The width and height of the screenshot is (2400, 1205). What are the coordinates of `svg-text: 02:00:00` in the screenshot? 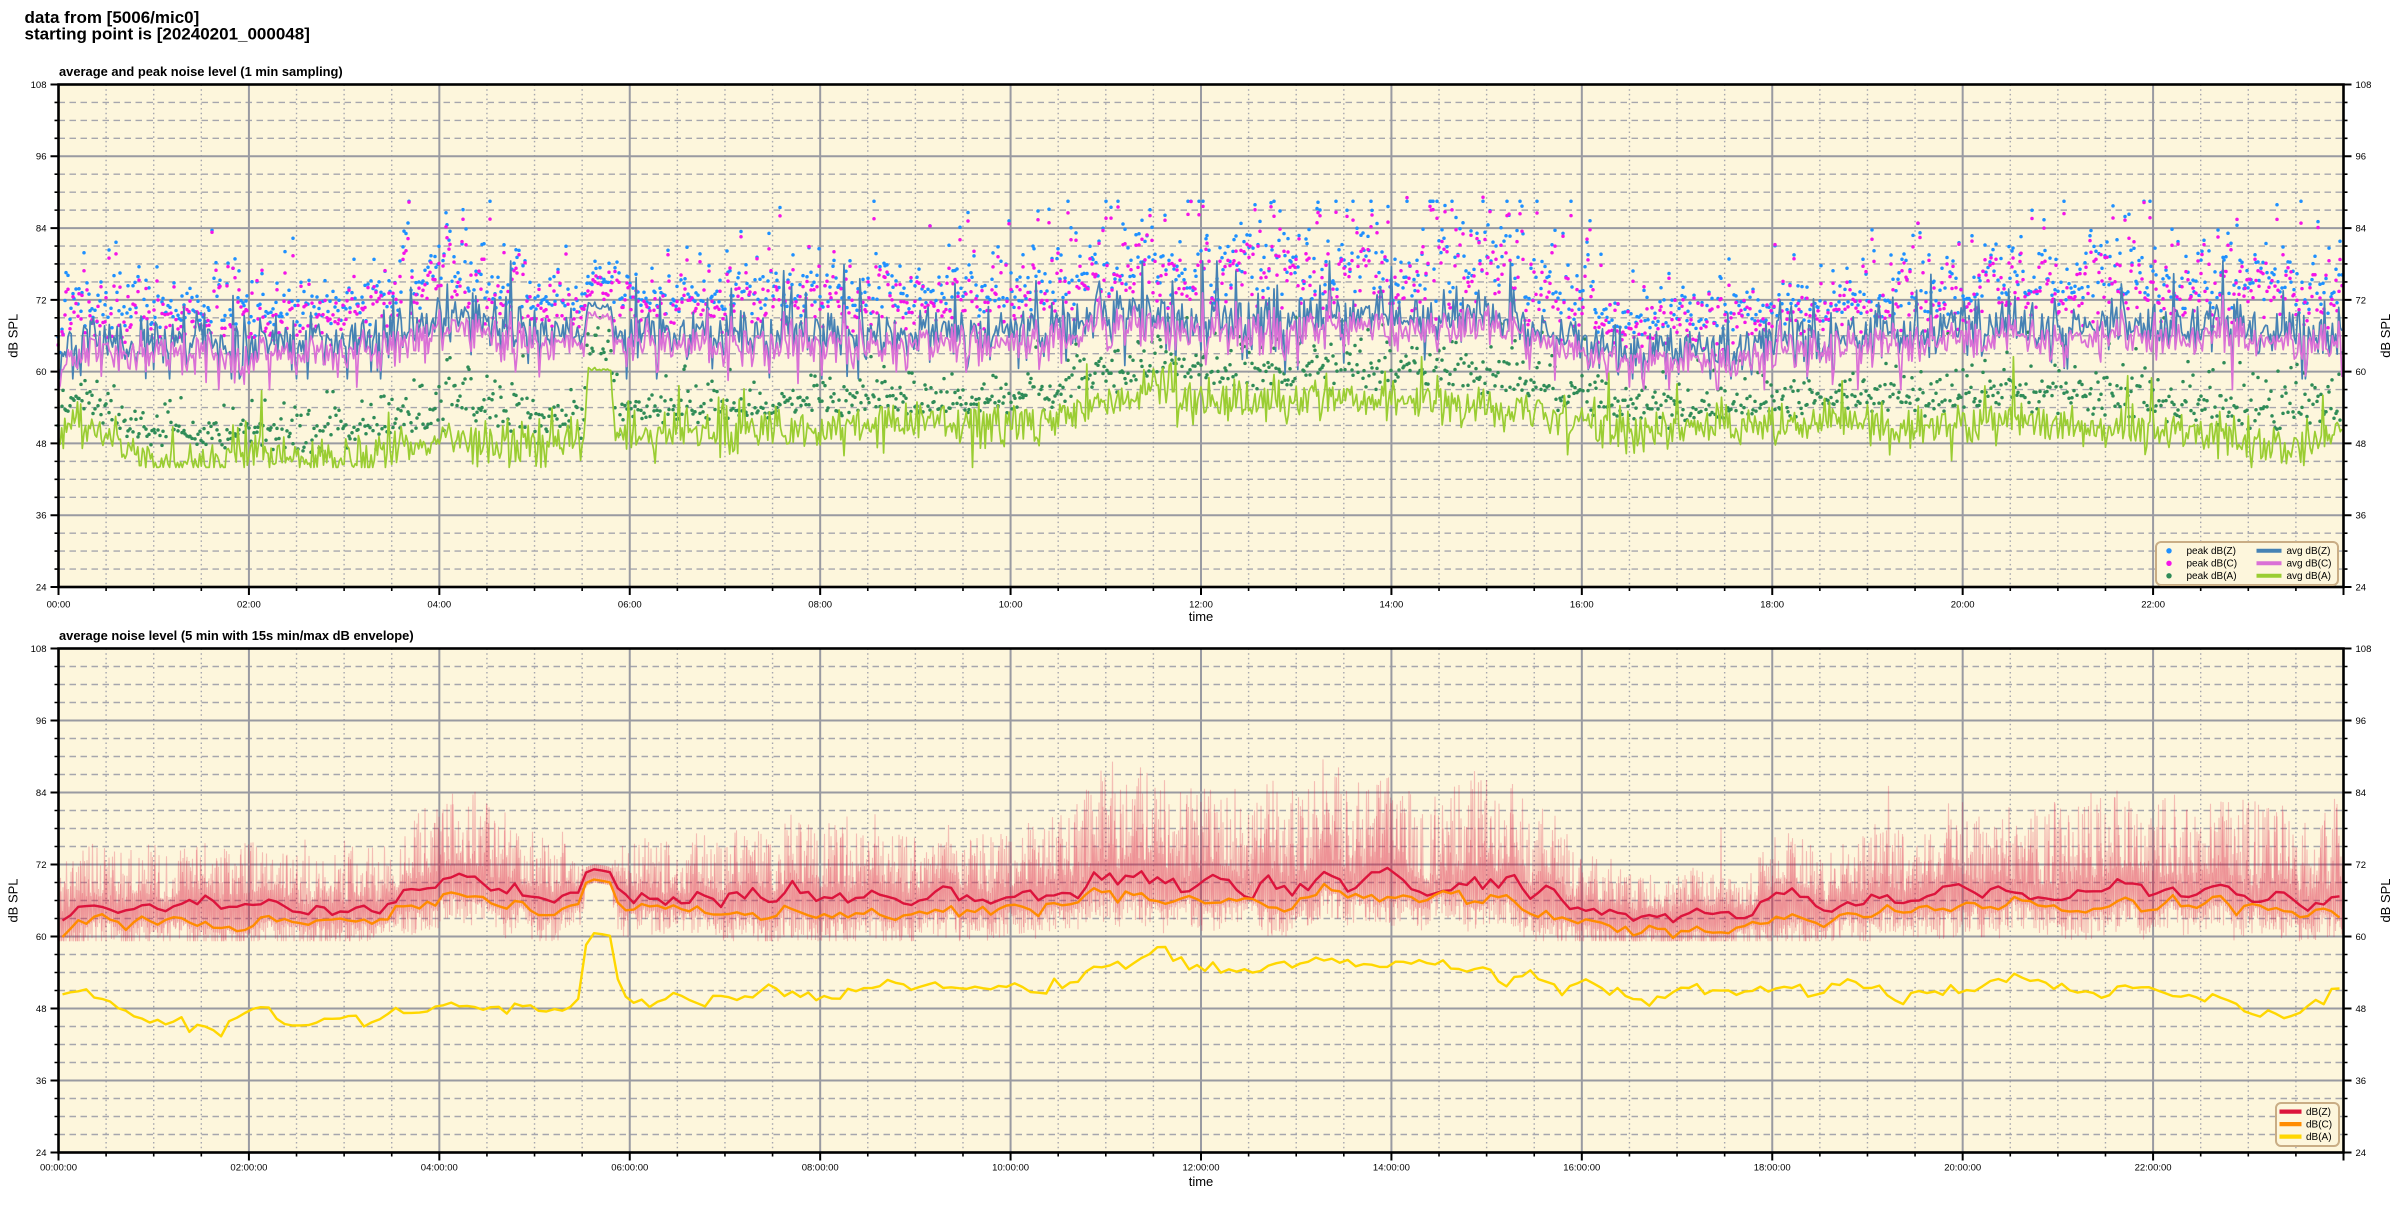 It's located at (248, 1168).